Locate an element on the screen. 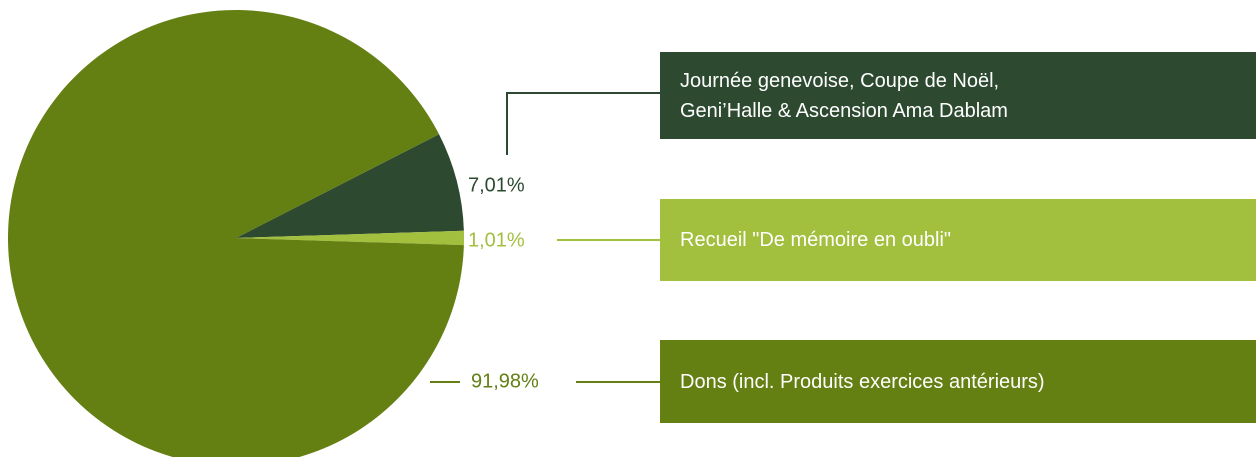 This screenshot has height=457, width=1256. legend-box: Recueil "De mémoire en oubli" is located at coordinates (958, 240).